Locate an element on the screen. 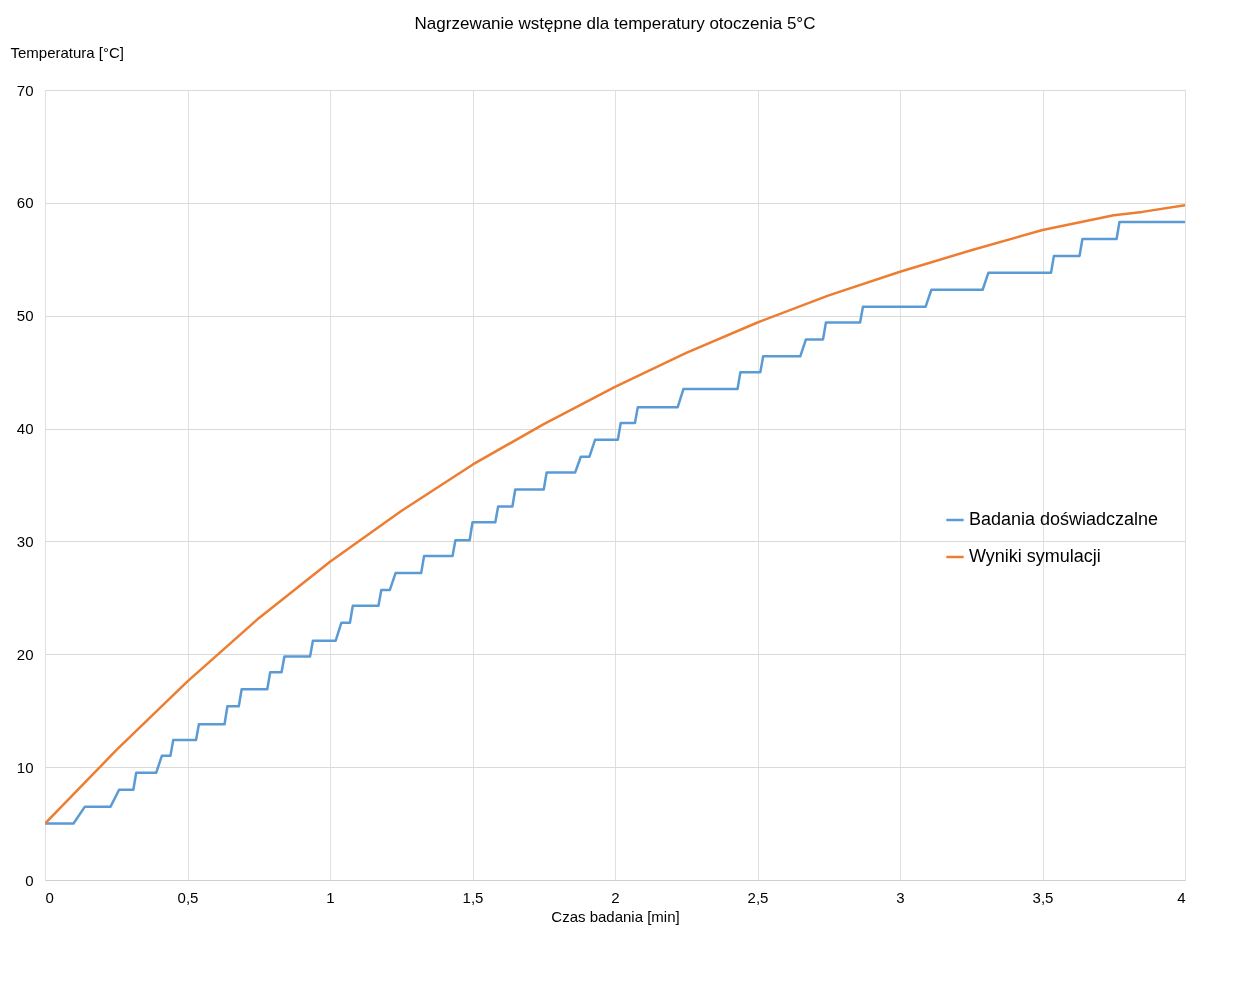 Image resolution: width=1234 pixels, height=987 pixels. x-tick-label: 4 is located at coordinates (1181, 897).